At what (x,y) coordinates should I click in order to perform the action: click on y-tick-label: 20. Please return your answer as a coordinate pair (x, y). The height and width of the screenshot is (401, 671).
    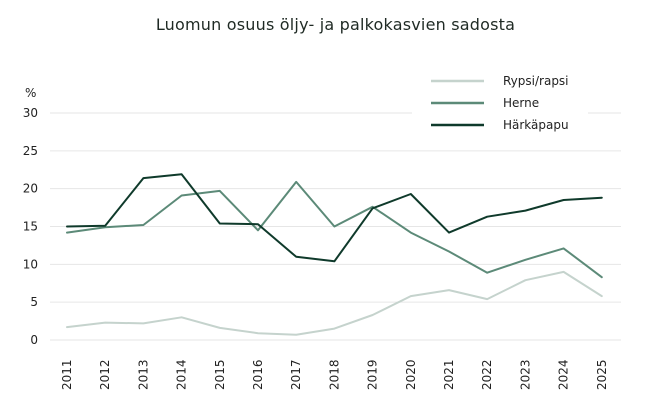
    Looking at the image, I should click on (30, 189).